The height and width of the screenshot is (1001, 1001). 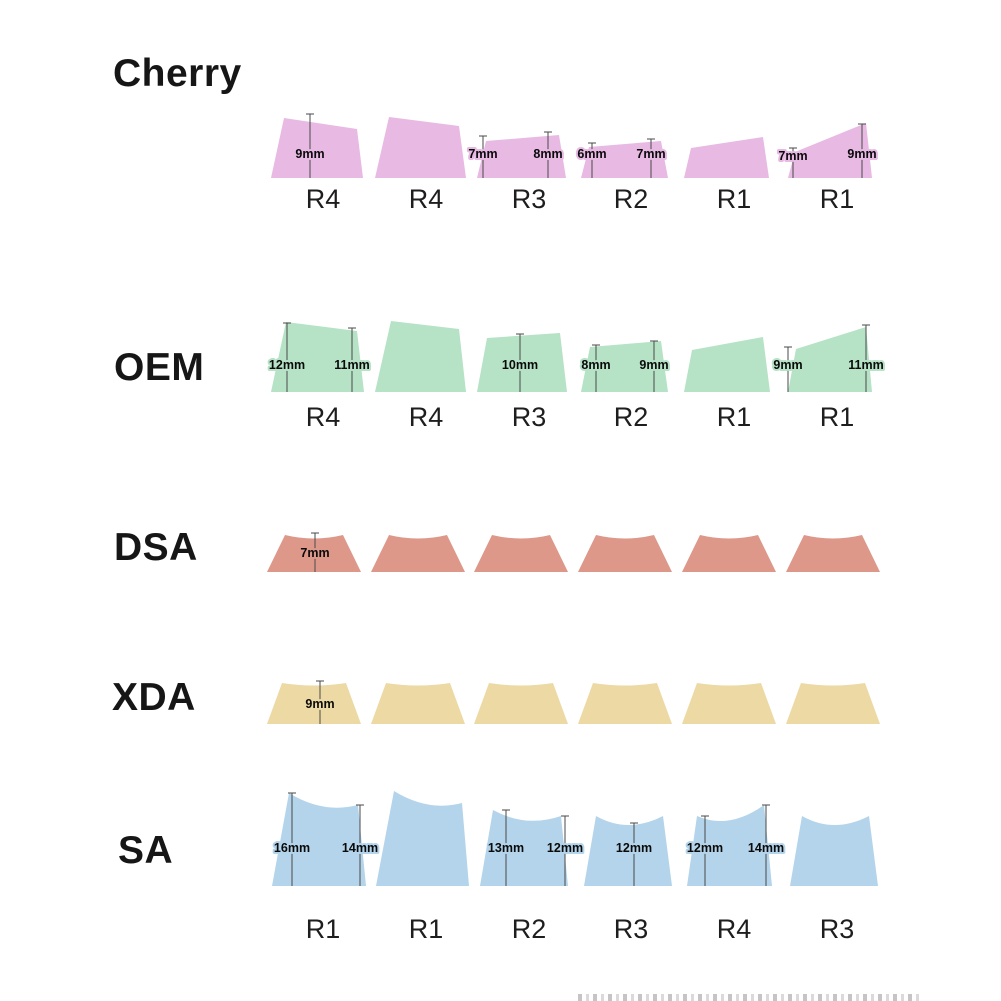 I want to click on row-label-oem-1: R4, so click(x=323, y=417).